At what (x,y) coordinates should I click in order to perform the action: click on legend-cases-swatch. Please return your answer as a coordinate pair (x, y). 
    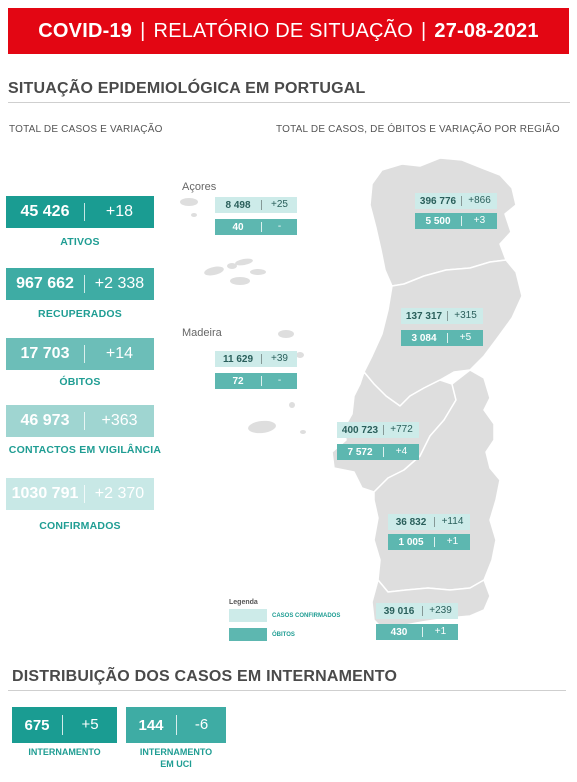
    Looking at the image, I should click on (248, 615).